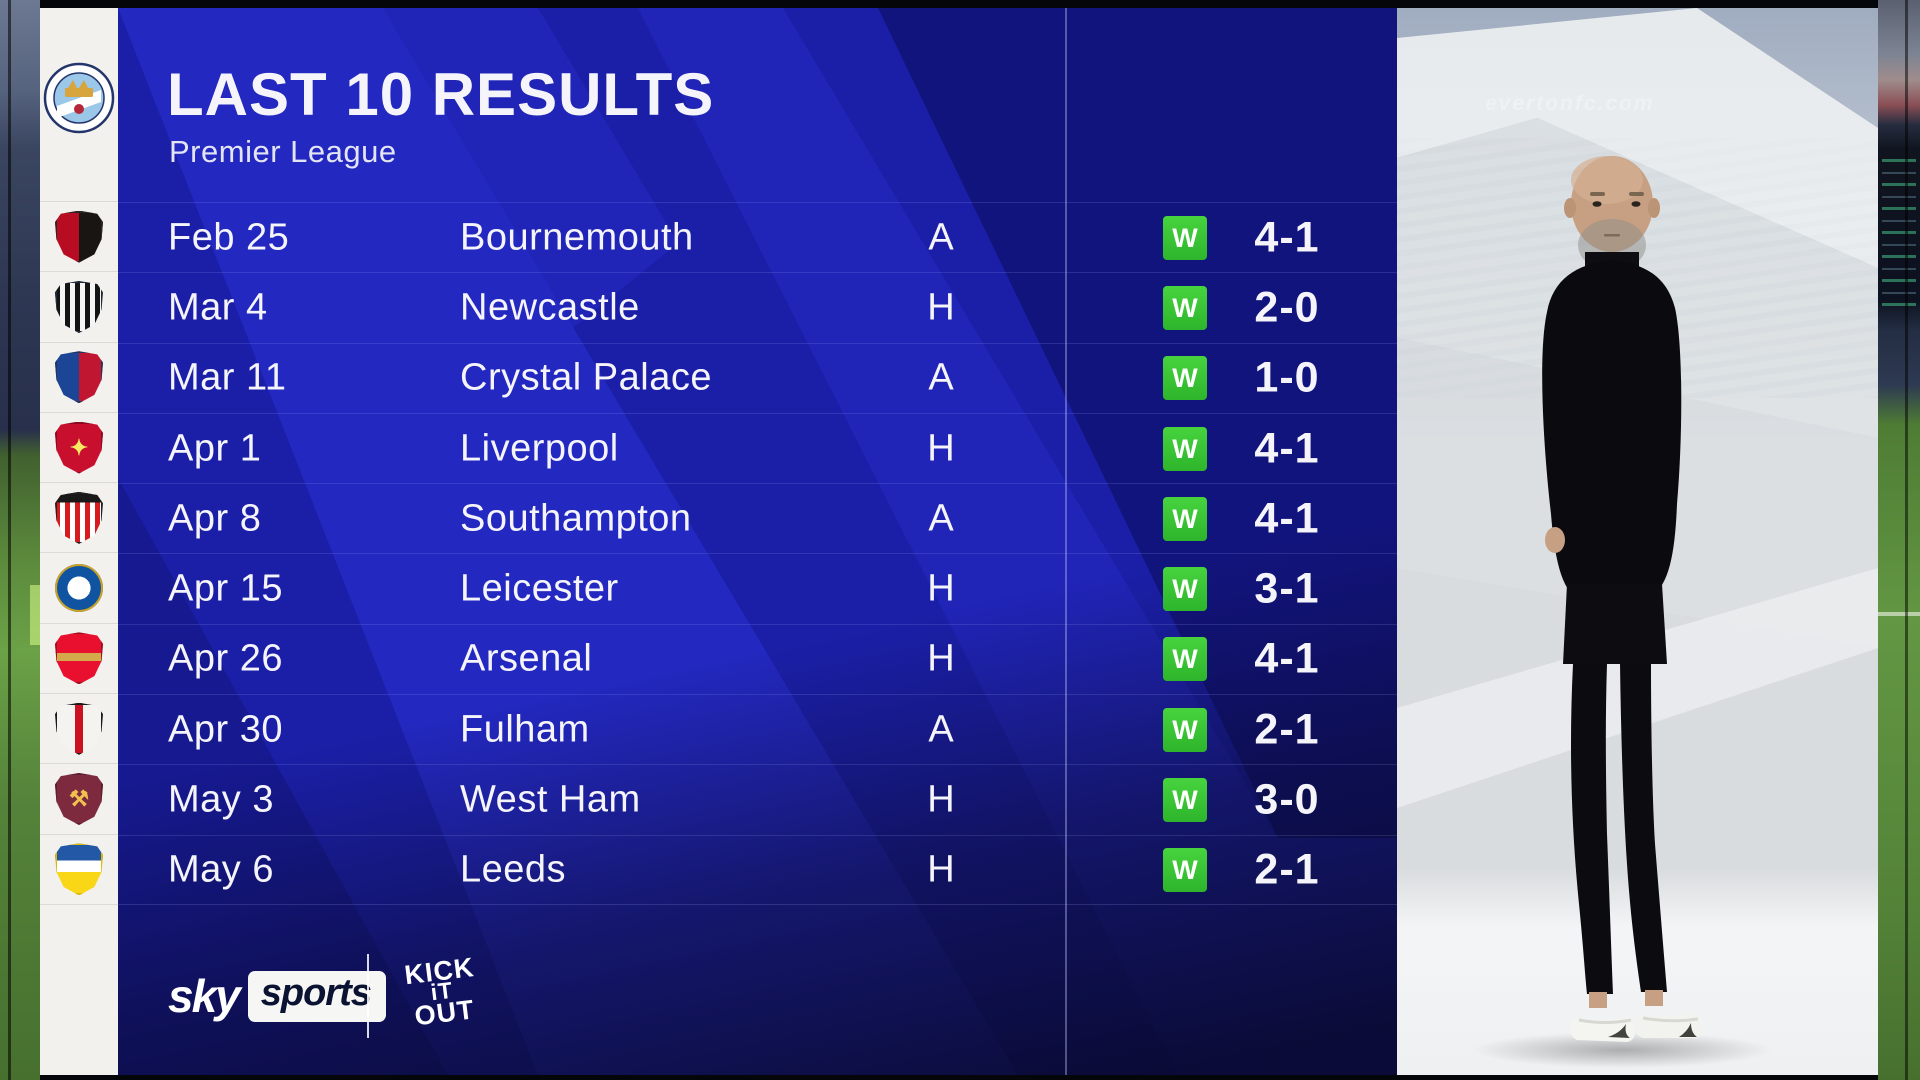 The image size is (1920, 1080). What do you see at coordinates (1622, 612) in the screenshot?
I see `manager-photo` at bounding box center [1622, 612].